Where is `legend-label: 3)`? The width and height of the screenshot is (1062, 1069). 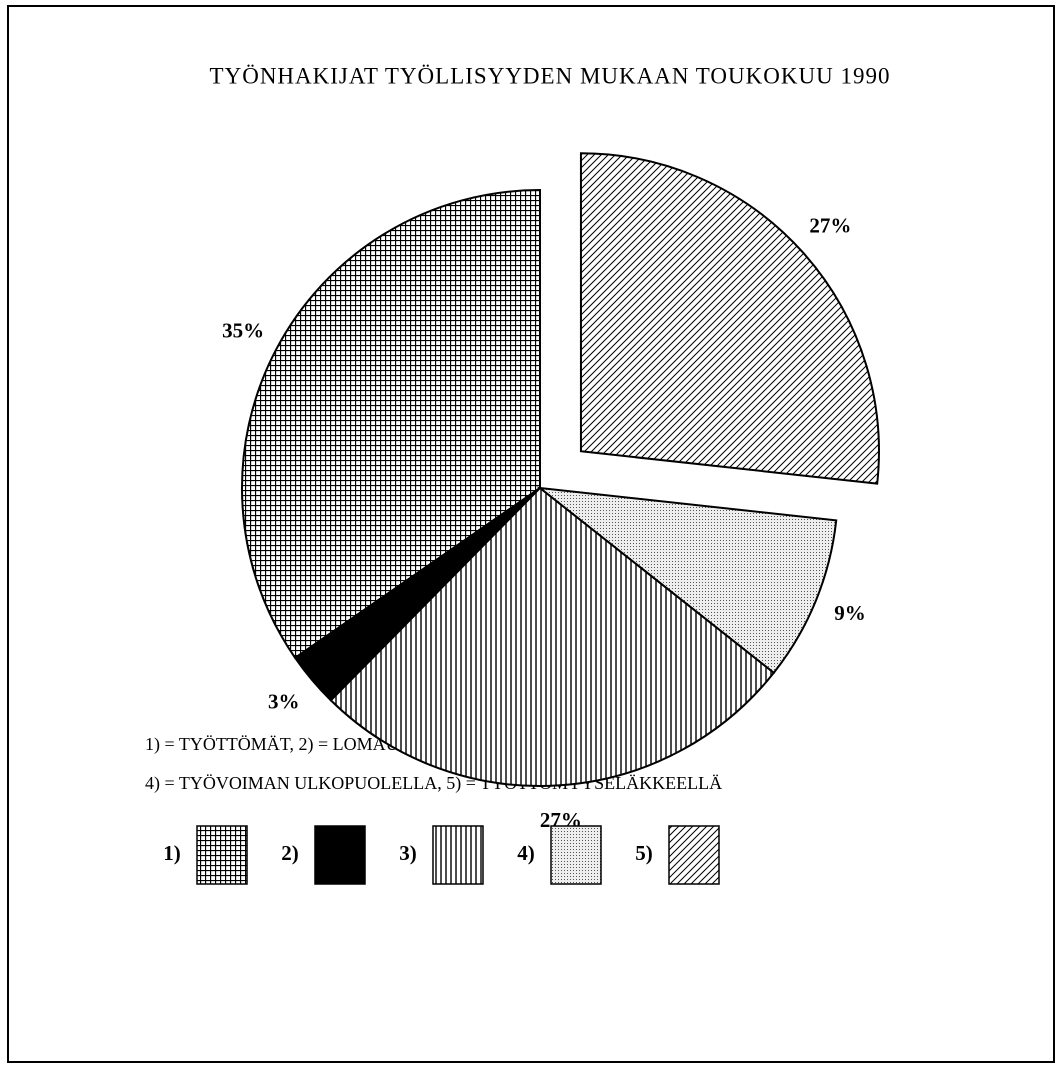
legend-label: 3) is located at coordinates (408, 853).